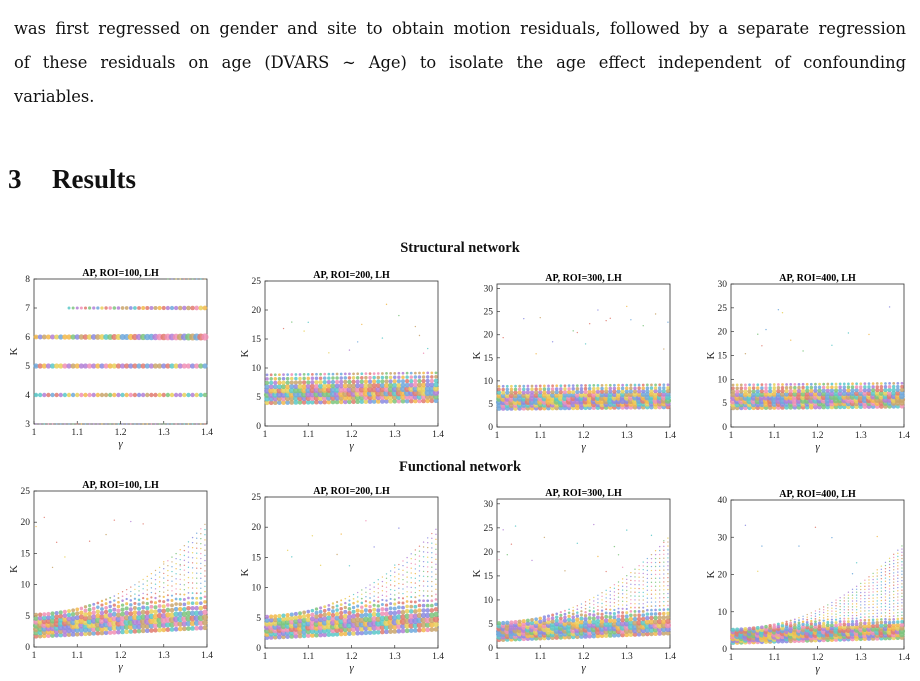 This screenshot has height=681, width=920. What do you see at coordinates (308, 435) in the screenshot?
I see `x-tick-label: 1.1` at bounding box center [308, 435].